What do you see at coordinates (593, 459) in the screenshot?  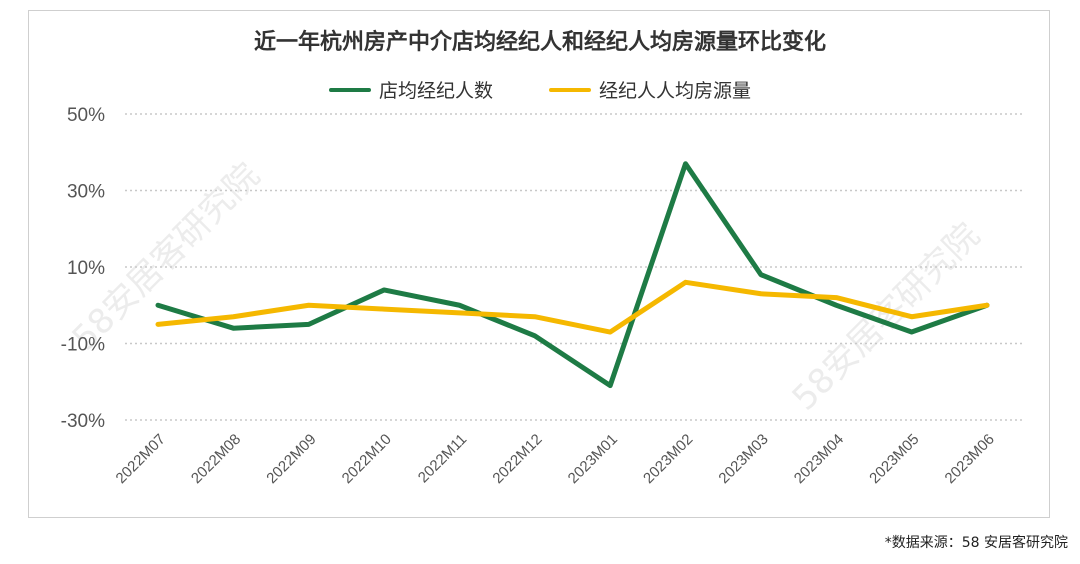 I see `x-tick-label: 2023M01` at bounding box center [593, 459].